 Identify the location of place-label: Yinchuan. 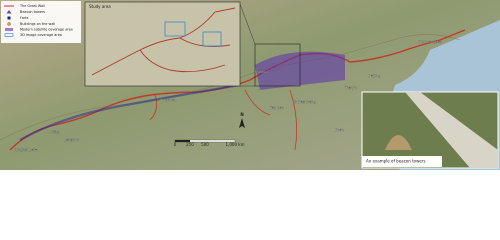
(168, 100).